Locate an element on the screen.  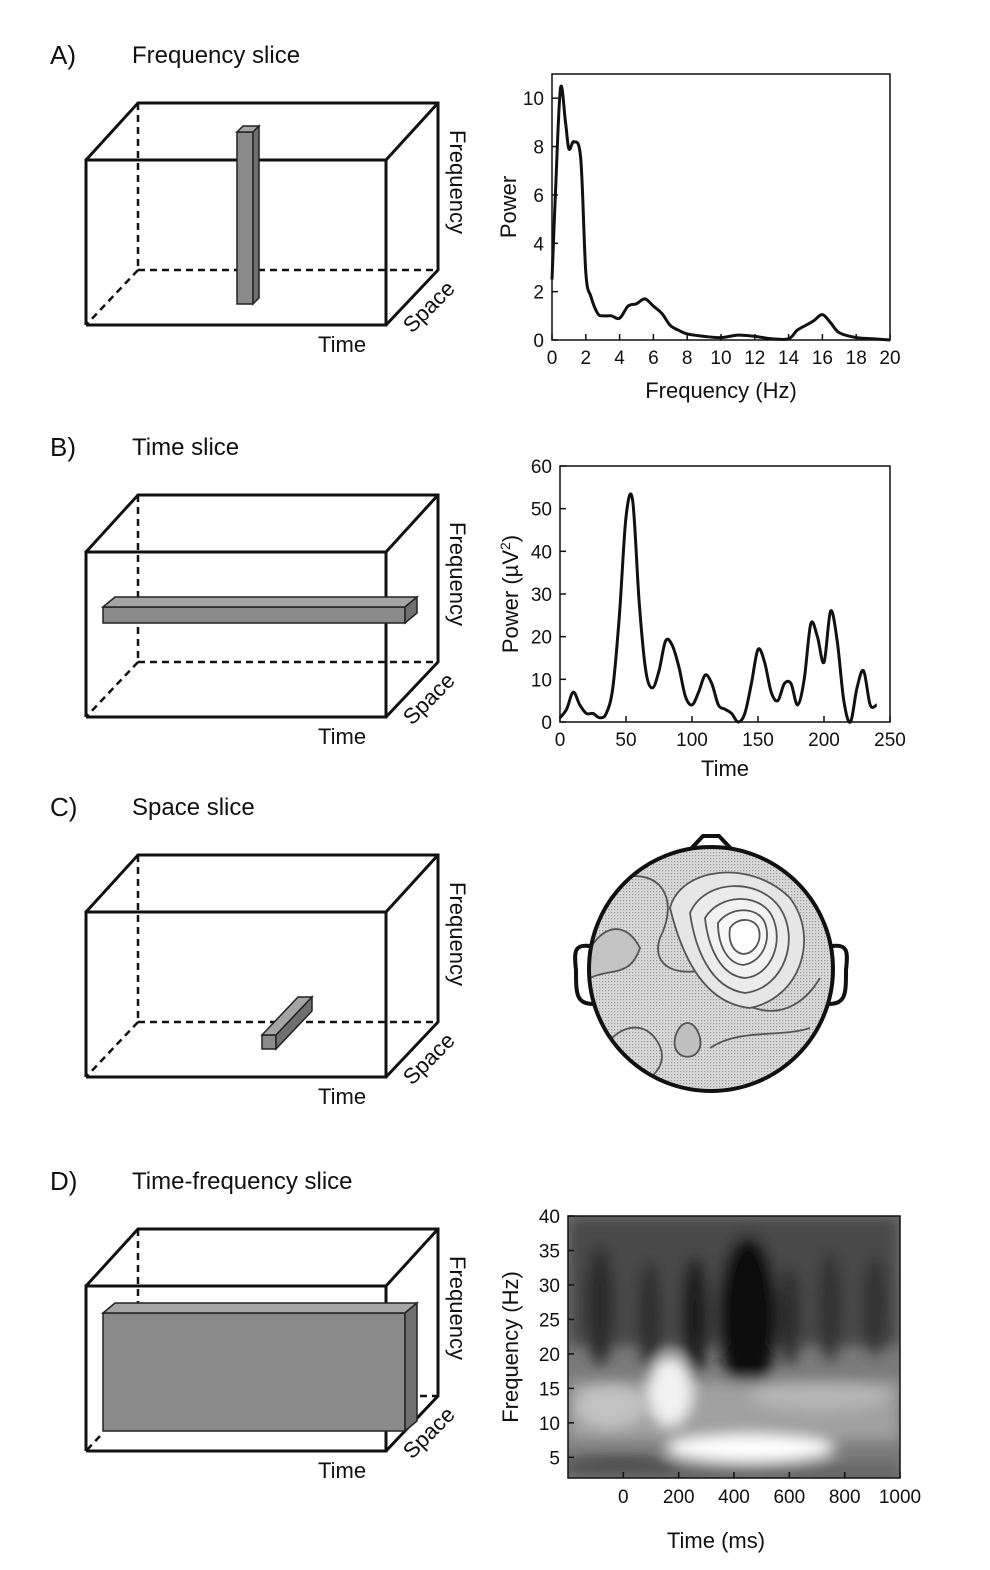
right-ear-icon is located at coordinates (838, 974).